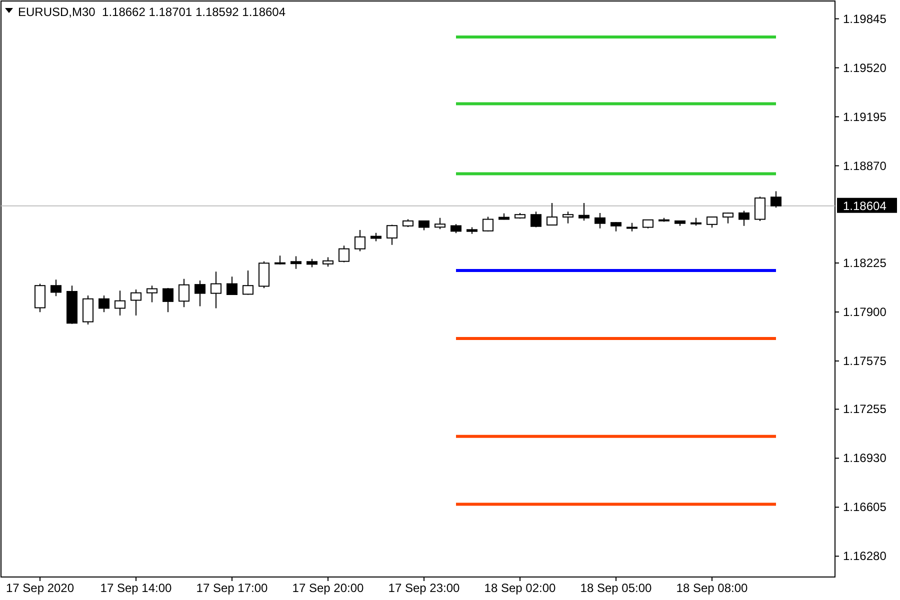 This screenshot has height=600, width=900. Describe the element at coordinates (712, 588) in the screenshot. I see `x-tick-label: 18 Sep 08:00` at that location.